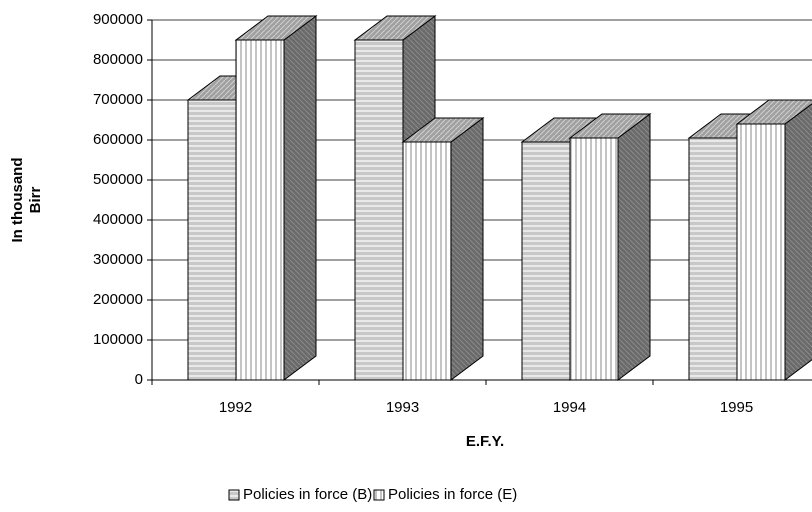 This screenshot has height=512, width=812. What do you see at coordinates (118, 299) in the screenshot?
I see `y-tick-label: 200000` at bounding box center [118, 299].